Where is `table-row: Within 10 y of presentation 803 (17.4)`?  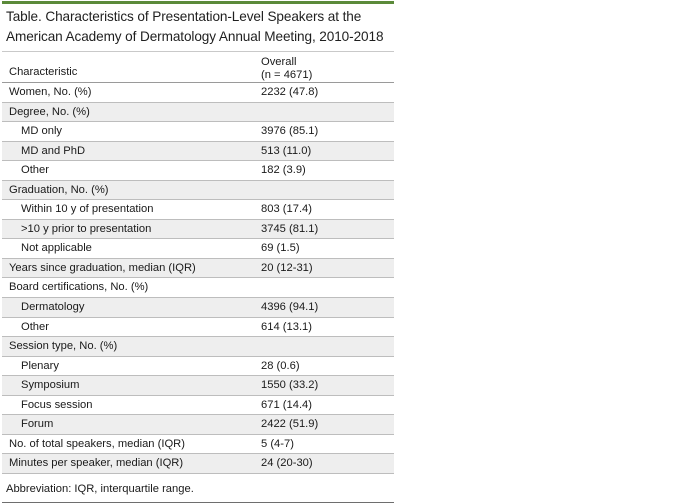 table-row: Within 10 y of presentation 803 (17.4) is located at coordinates (198, 210).